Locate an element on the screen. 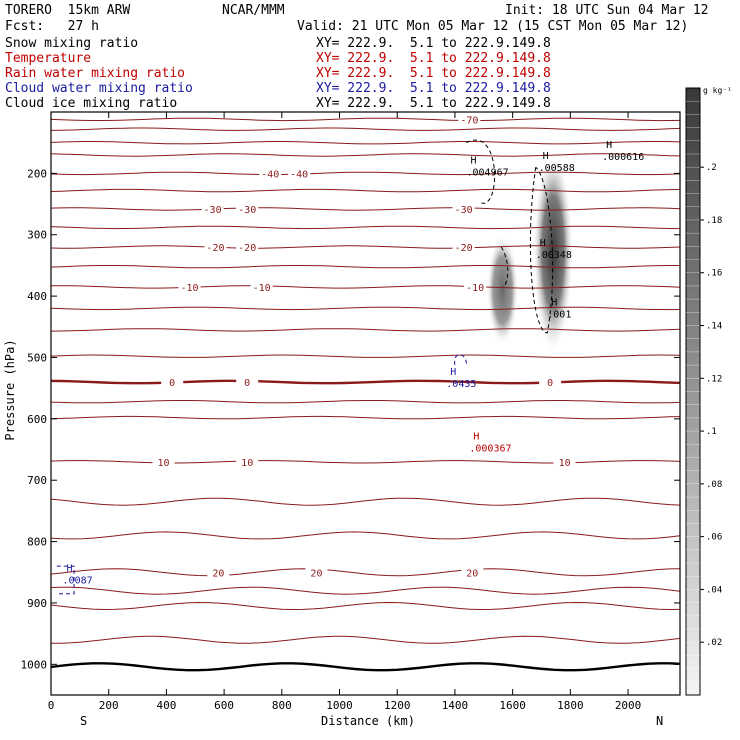 The image size is (740, 740). x-end-label-north: N is located at coordinates (659, 721).